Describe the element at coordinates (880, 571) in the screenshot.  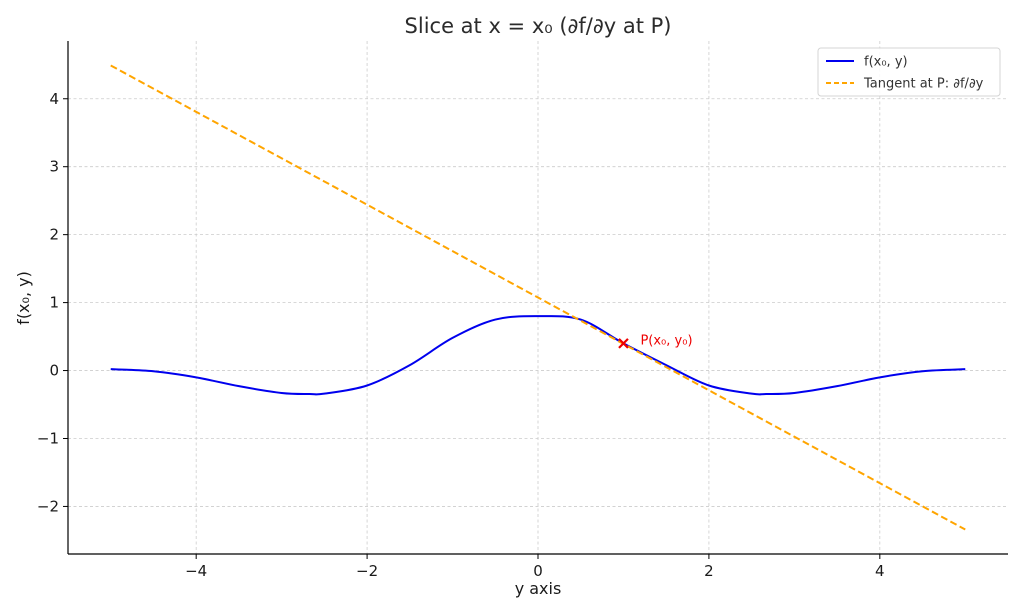
I see `x-tick-label: 4` at that location.